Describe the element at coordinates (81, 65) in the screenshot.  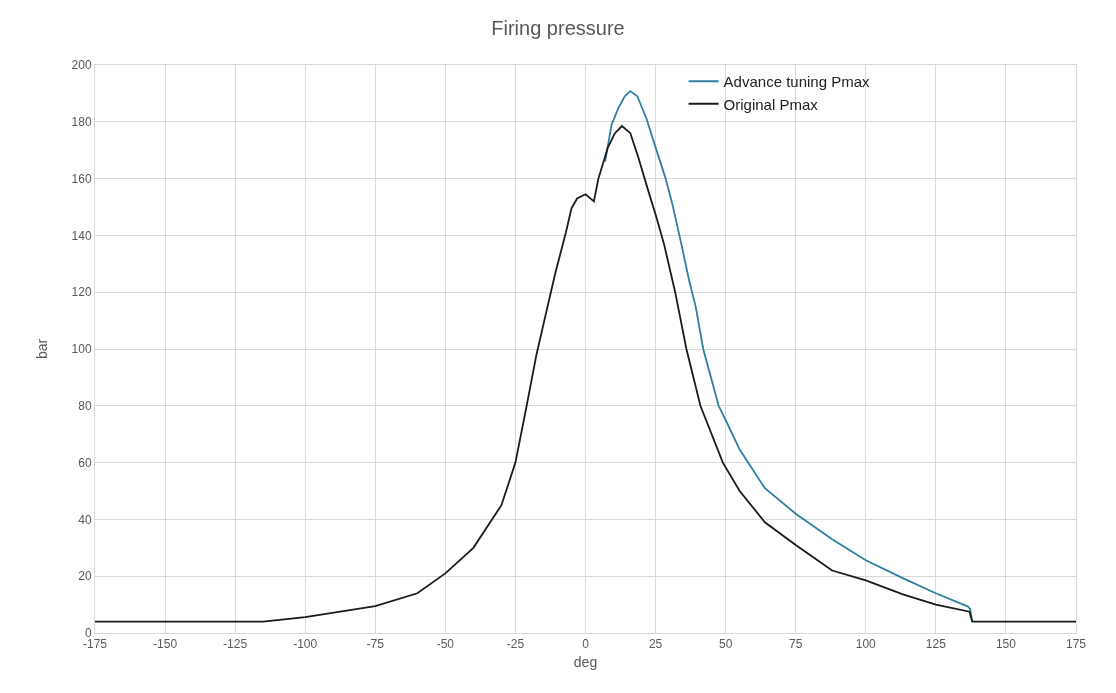
I see `y-tick-label: 200` at that location.